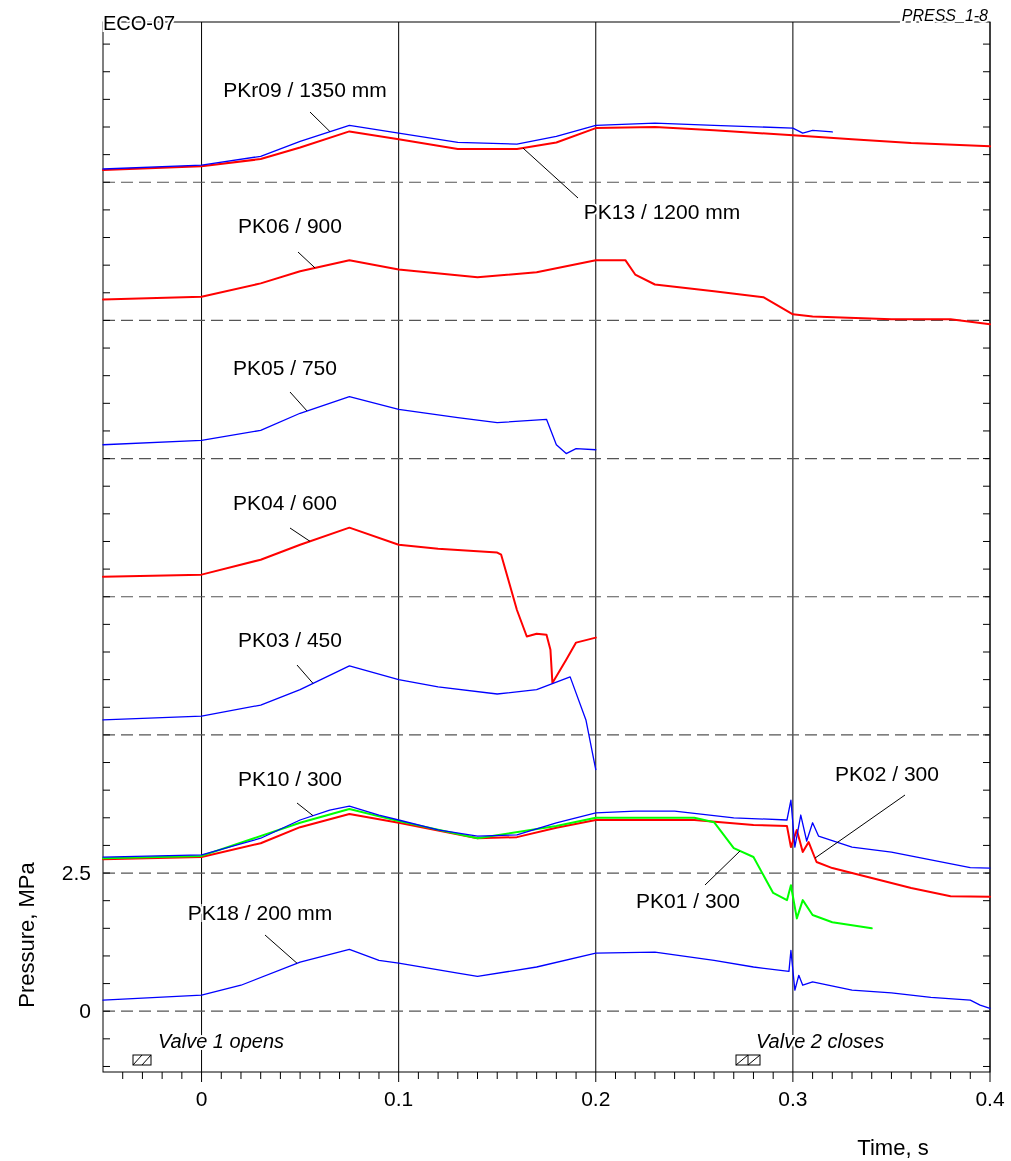  Describe the element at coordinates (887, 773) in the screenshot. I see `text: PK02 / 300` at that location.